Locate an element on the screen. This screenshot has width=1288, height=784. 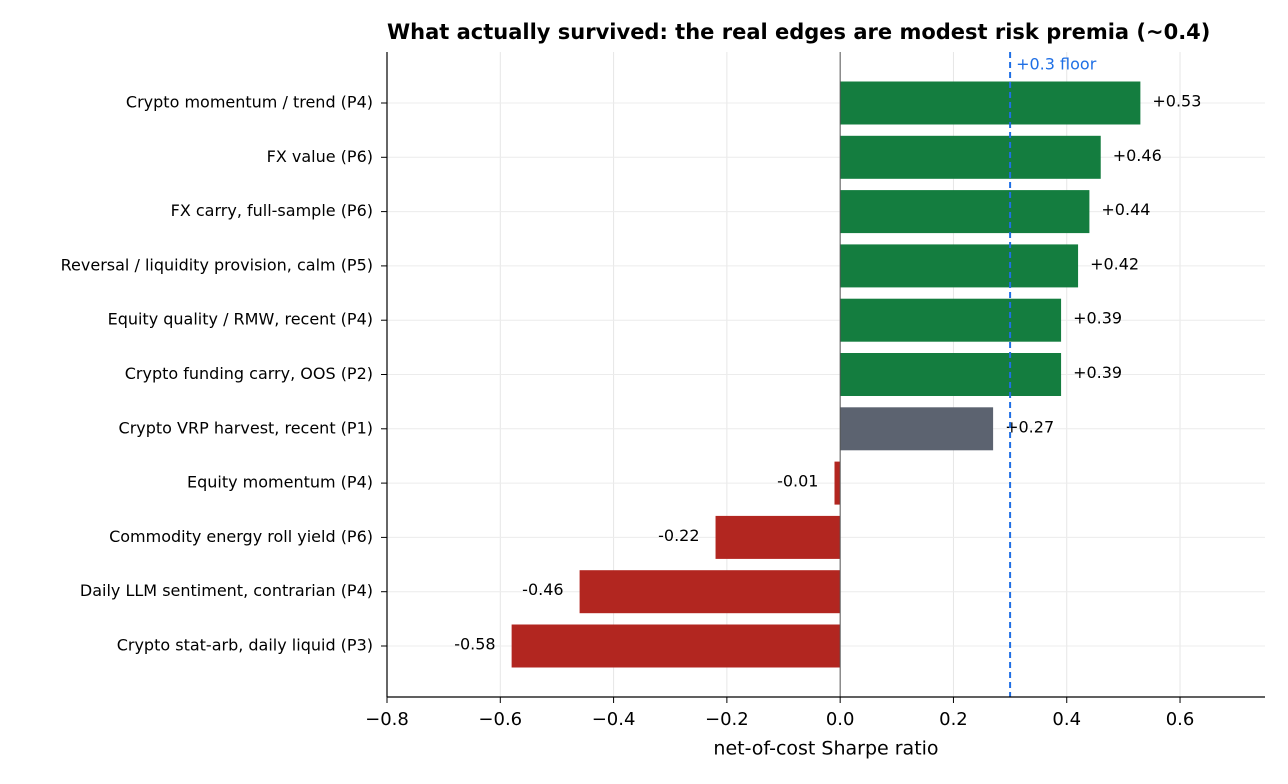
value-label: +0.53 is located at coordinates (1176, 101).